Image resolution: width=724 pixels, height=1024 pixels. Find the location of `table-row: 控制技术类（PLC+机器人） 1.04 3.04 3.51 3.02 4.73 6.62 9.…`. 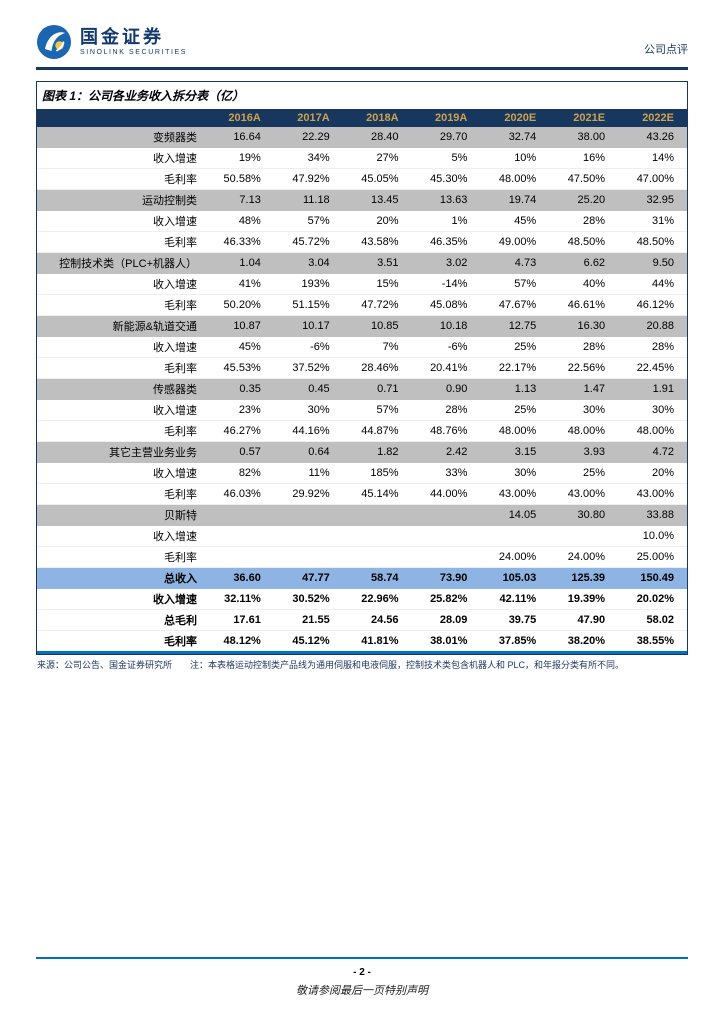

table-row: 控制技术类（PLC+机器人） 1.04 3.04 3.51 3.02 4.73 6.62 9.… is located at coordinates (362, 263).